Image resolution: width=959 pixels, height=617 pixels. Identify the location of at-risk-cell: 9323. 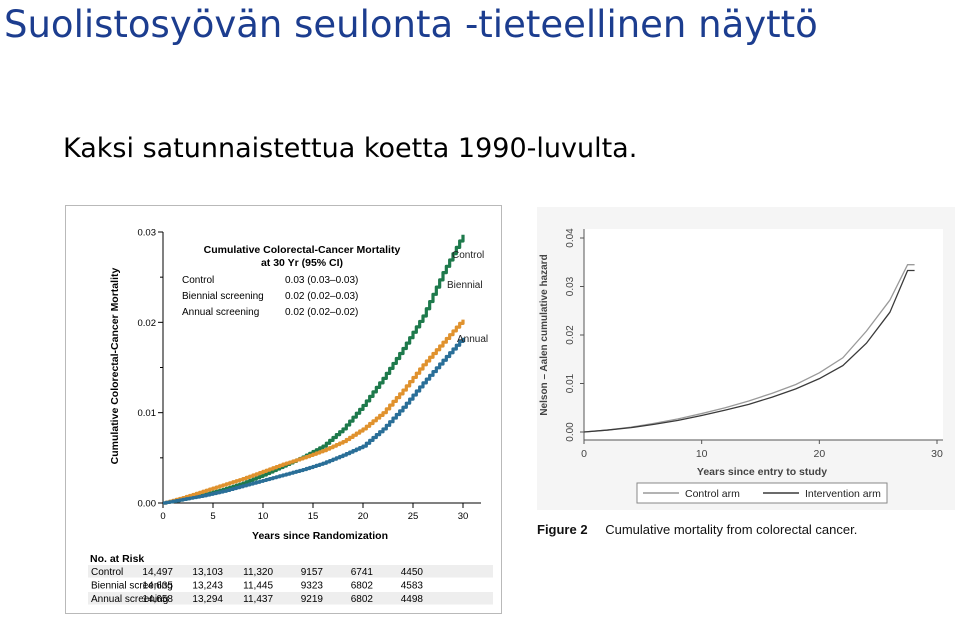
(312, 586).